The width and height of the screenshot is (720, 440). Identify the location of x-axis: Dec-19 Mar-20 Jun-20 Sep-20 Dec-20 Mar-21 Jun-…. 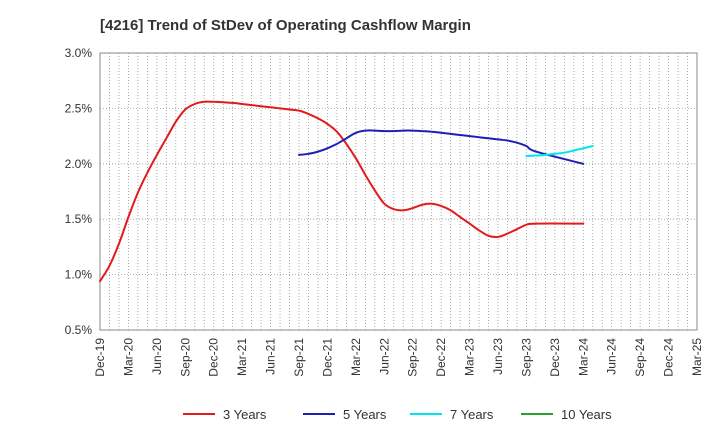
(398, 357).